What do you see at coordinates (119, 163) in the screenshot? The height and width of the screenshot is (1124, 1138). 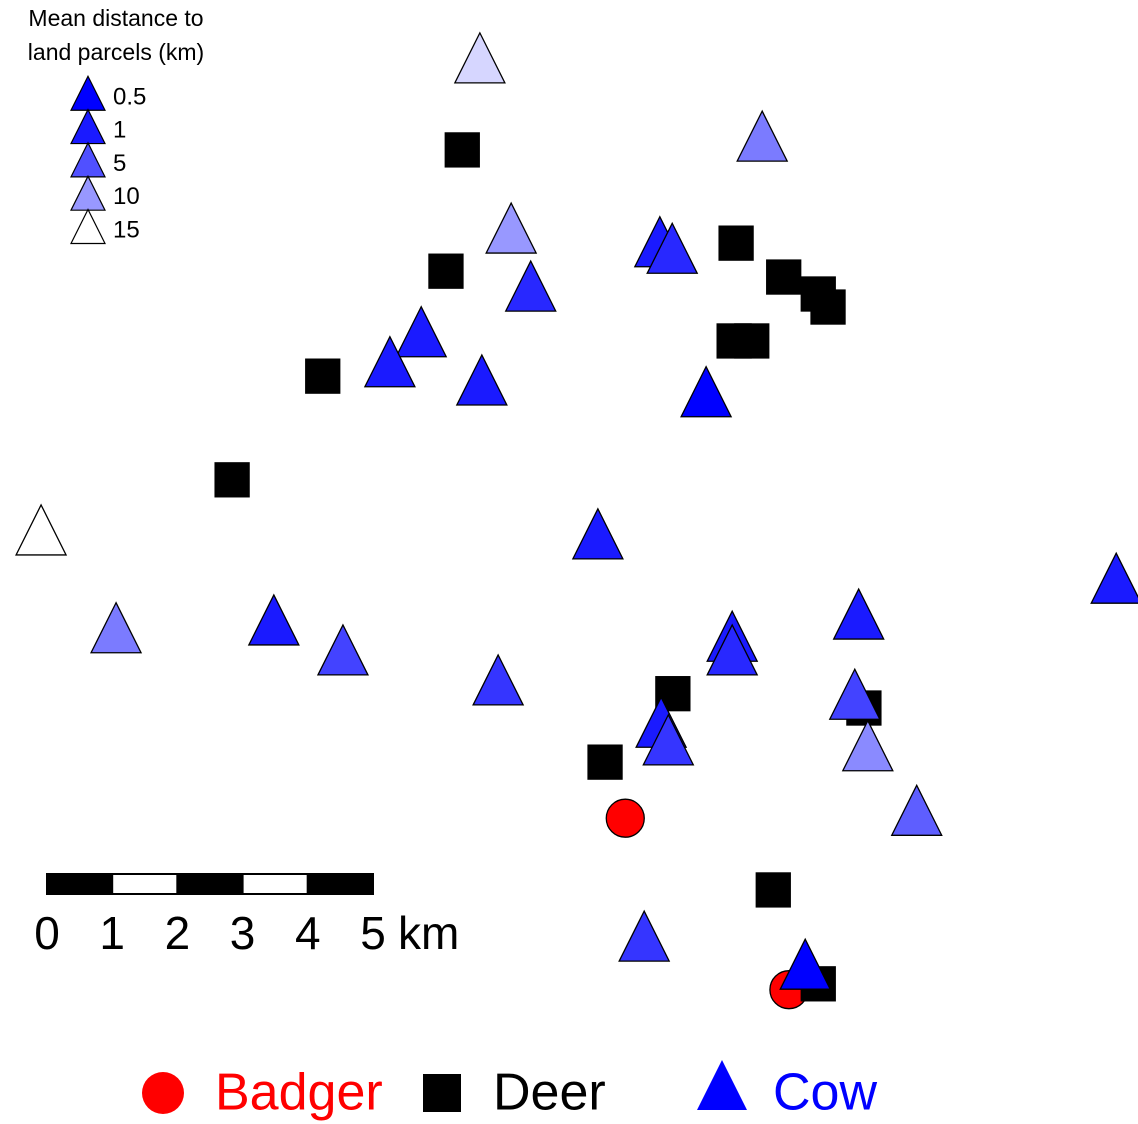 I see `legend-label: 5` at bounding box center [119, 163].